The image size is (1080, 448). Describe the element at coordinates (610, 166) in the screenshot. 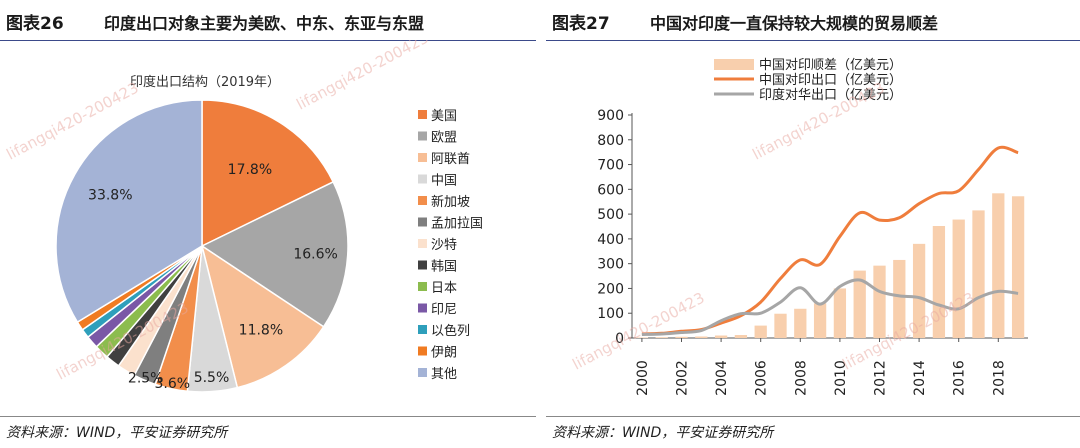

I see `y-tick-label: 700` at that location.